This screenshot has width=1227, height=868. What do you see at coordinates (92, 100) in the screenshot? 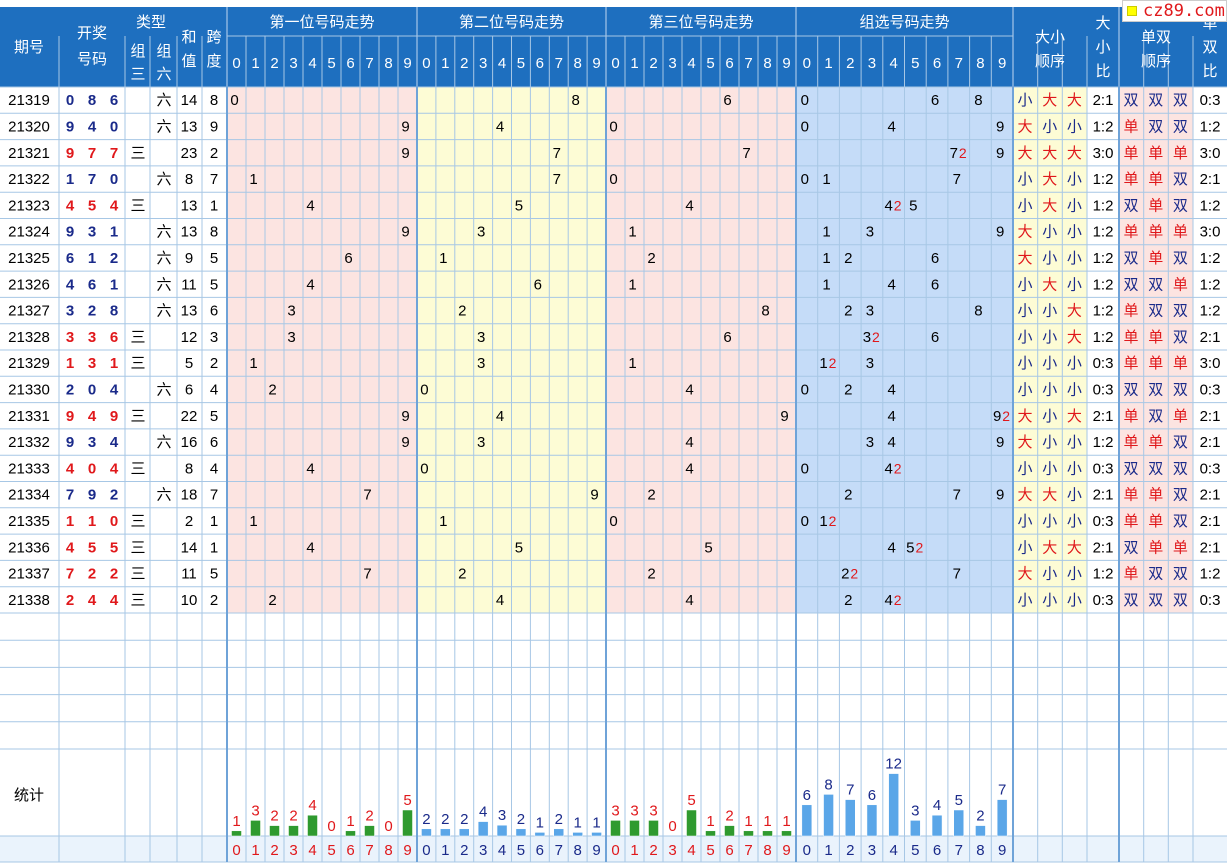
I see `row-draw-number: 8` at bounding box center [92, 100].